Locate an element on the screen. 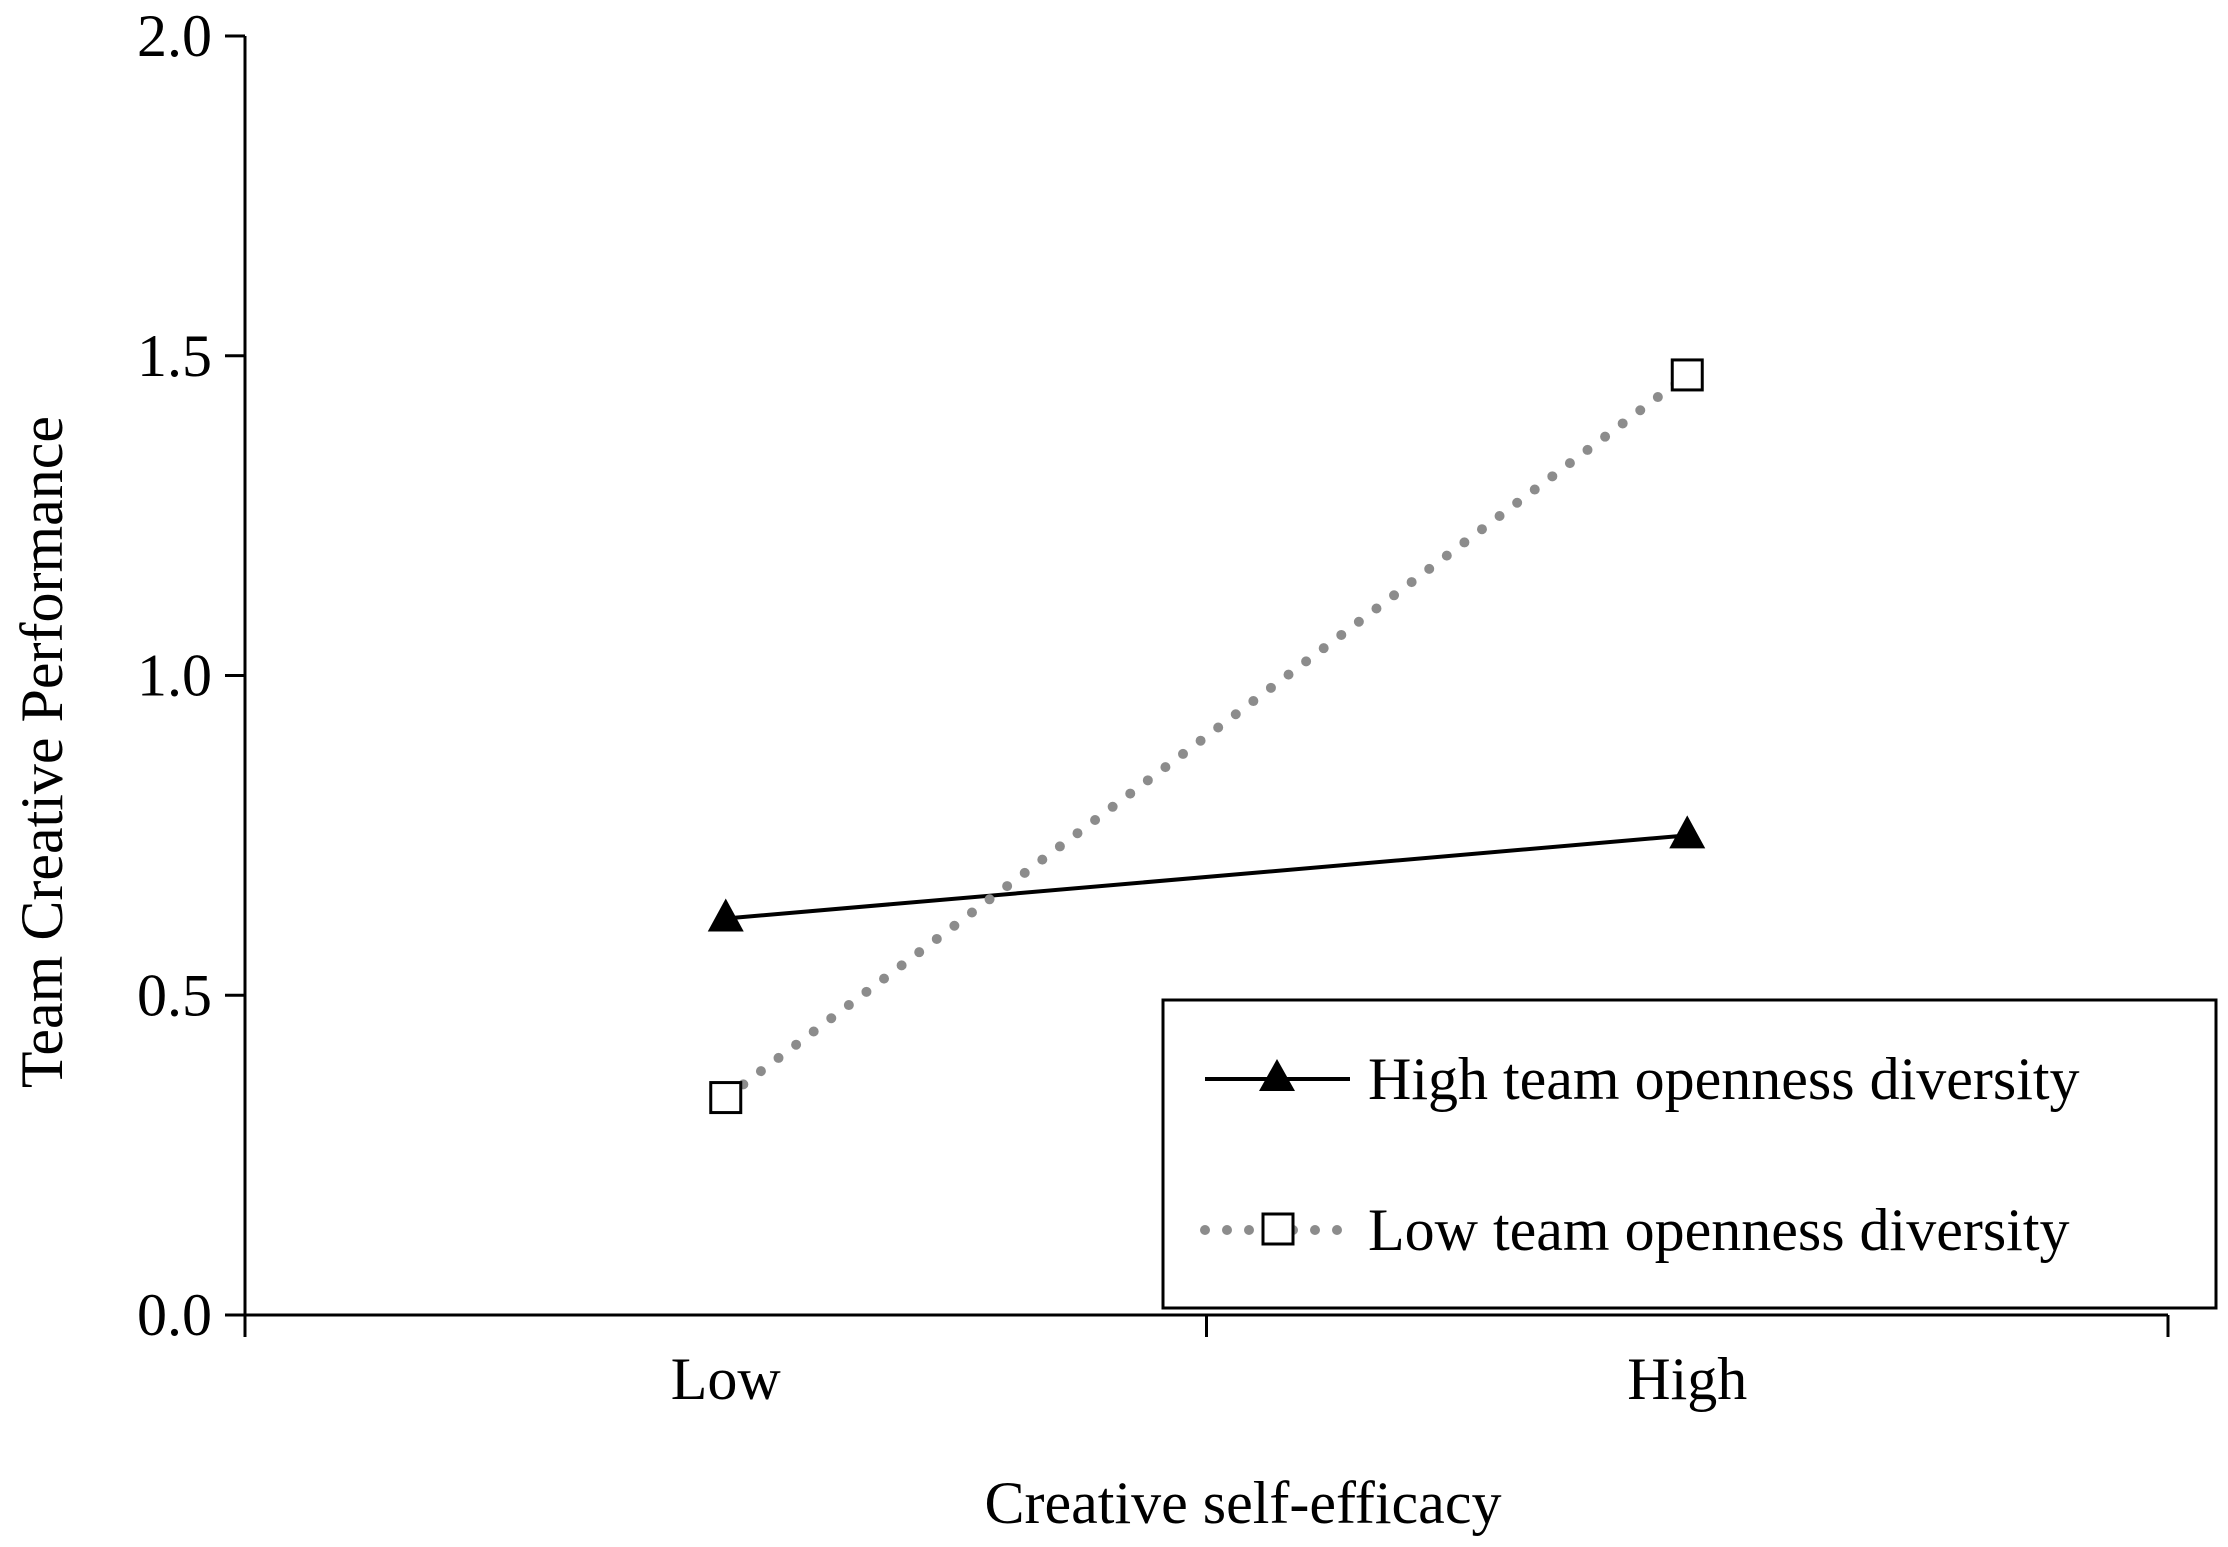 The height and width of the screenshot is (1547, 2228). legend-item-low: Low team openness diversity is located at coordinates (1635, 1230).